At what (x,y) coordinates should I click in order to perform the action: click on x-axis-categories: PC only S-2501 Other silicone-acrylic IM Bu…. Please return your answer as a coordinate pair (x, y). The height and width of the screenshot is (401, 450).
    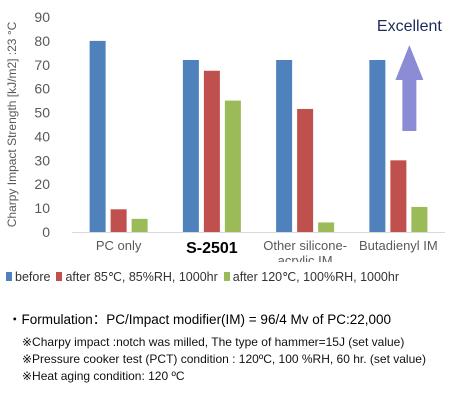
    Looking at the image, I should click on (267, 250).